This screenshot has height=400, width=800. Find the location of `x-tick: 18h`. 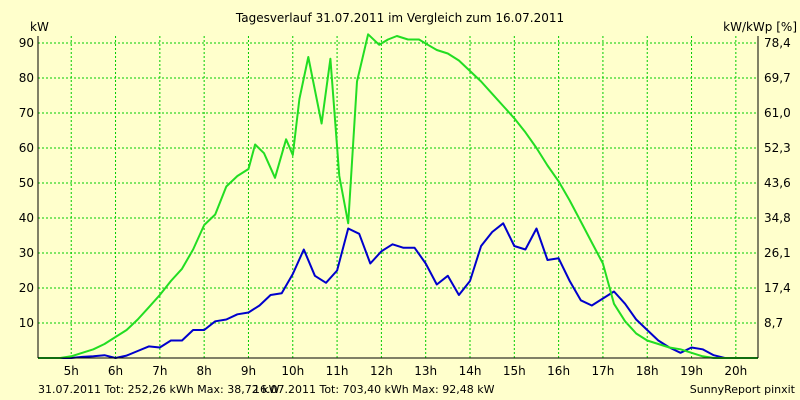

x-tick: 18h is located at coordinates (647, 371).